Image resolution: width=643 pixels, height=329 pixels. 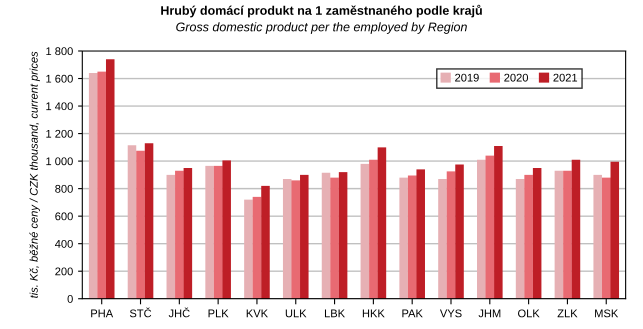 What do you see at coordinates (59, 161) in the screenshot?
I see `y-tick-label: 1 000` at bounding box center [59, 161].